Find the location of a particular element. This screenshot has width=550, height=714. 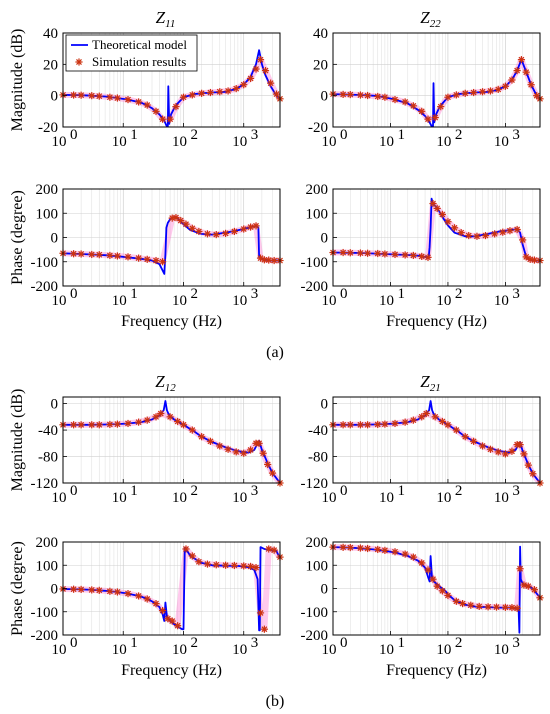

x-axis-label: Frequency (Hz) is located at coordinates (436, 670).